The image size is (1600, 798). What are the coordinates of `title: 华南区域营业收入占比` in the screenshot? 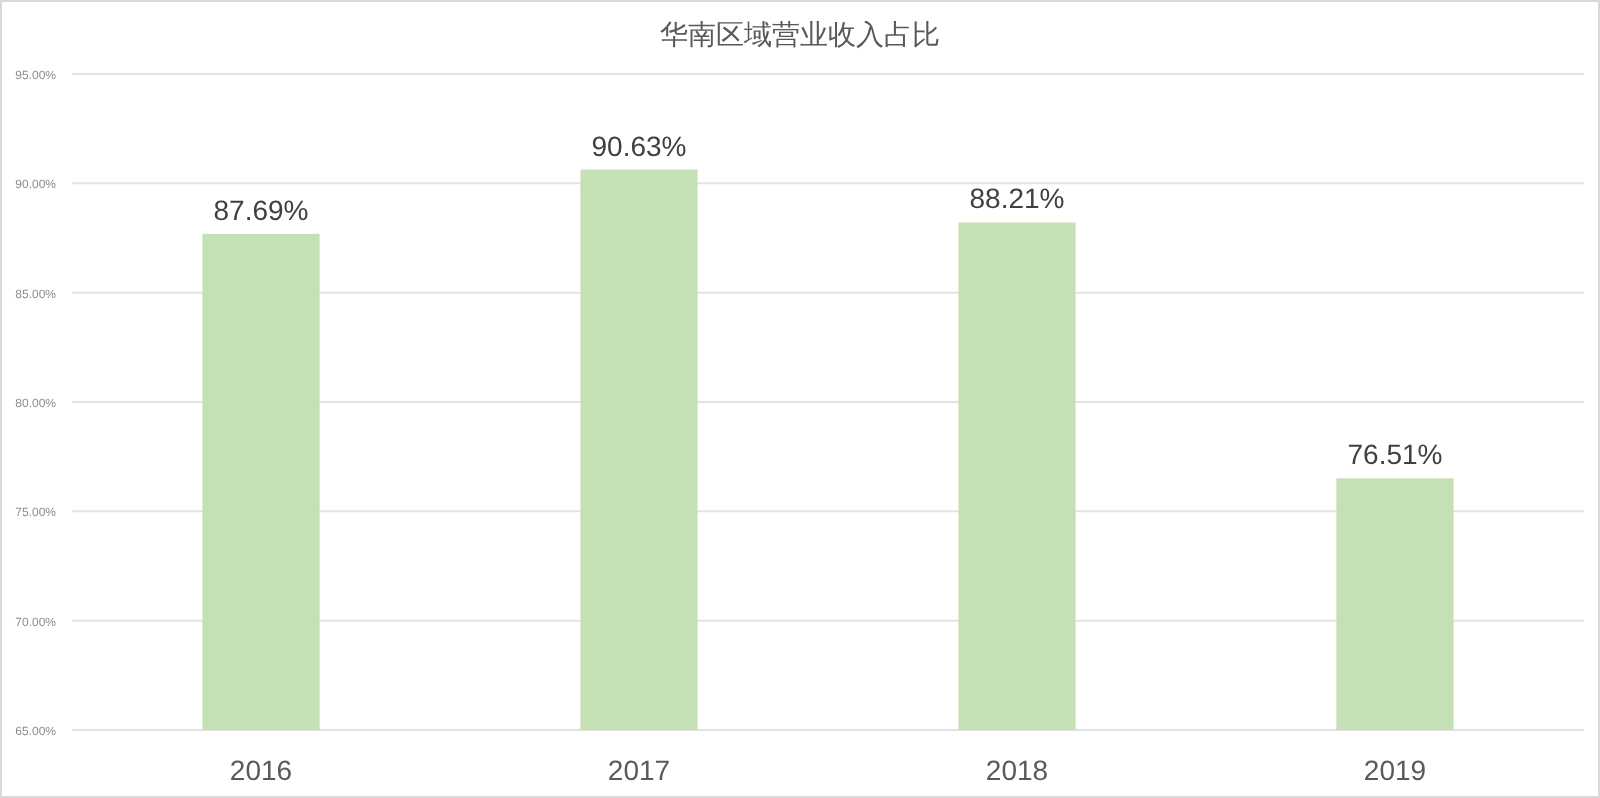 It's located at (800, 34).